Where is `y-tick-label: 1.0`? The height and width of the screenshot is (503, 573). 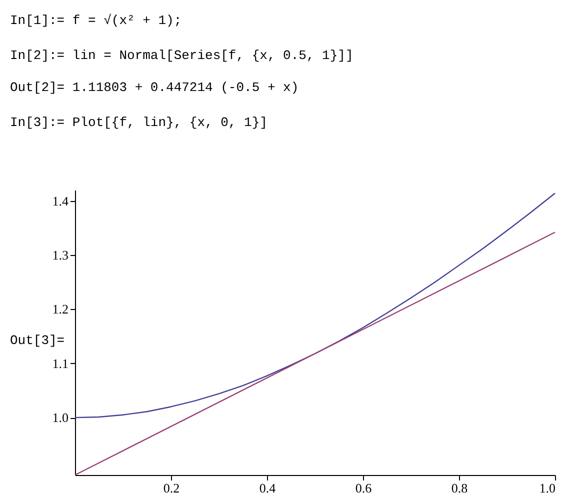
y-tick-label: 1.0 is located at coordinates (60, 418).